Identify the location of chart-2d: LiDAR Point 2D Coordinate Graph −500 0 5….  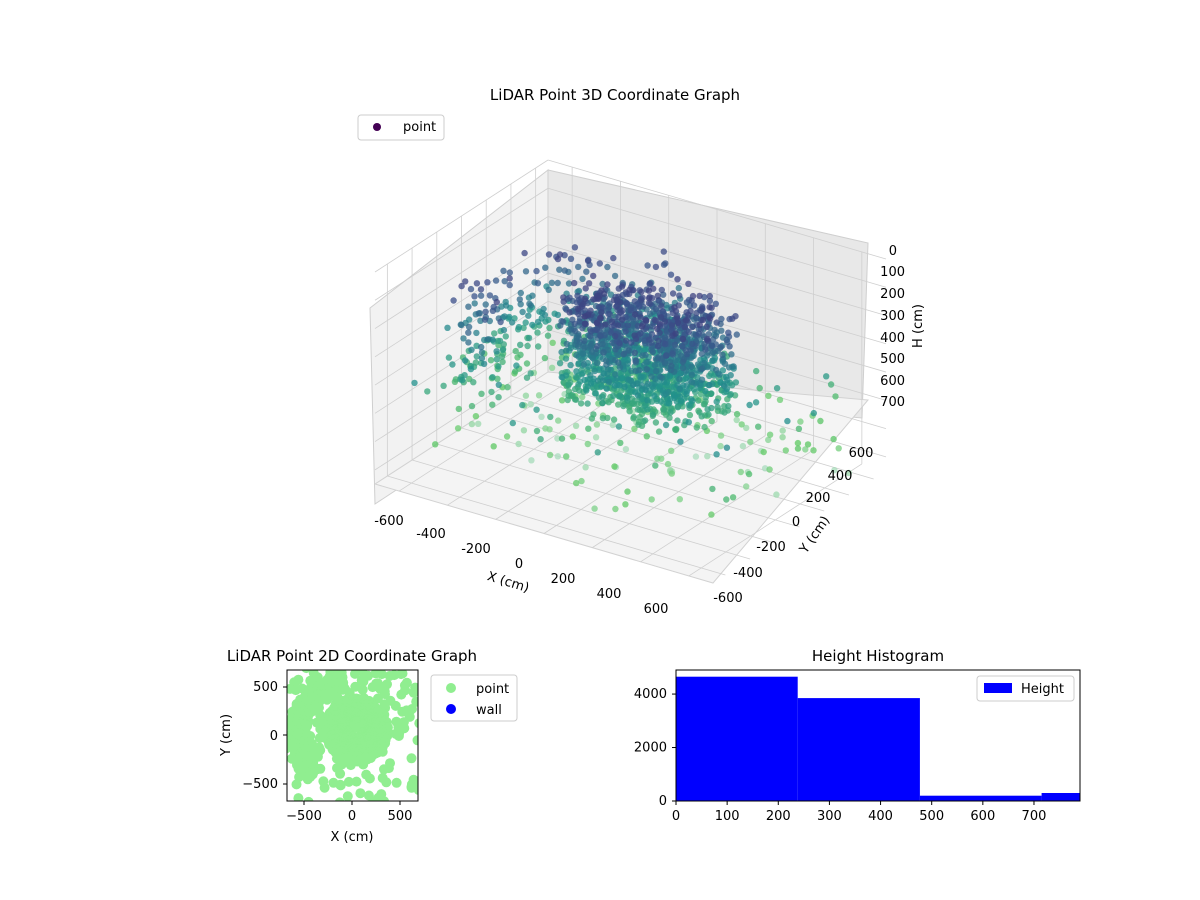
(368, 746).